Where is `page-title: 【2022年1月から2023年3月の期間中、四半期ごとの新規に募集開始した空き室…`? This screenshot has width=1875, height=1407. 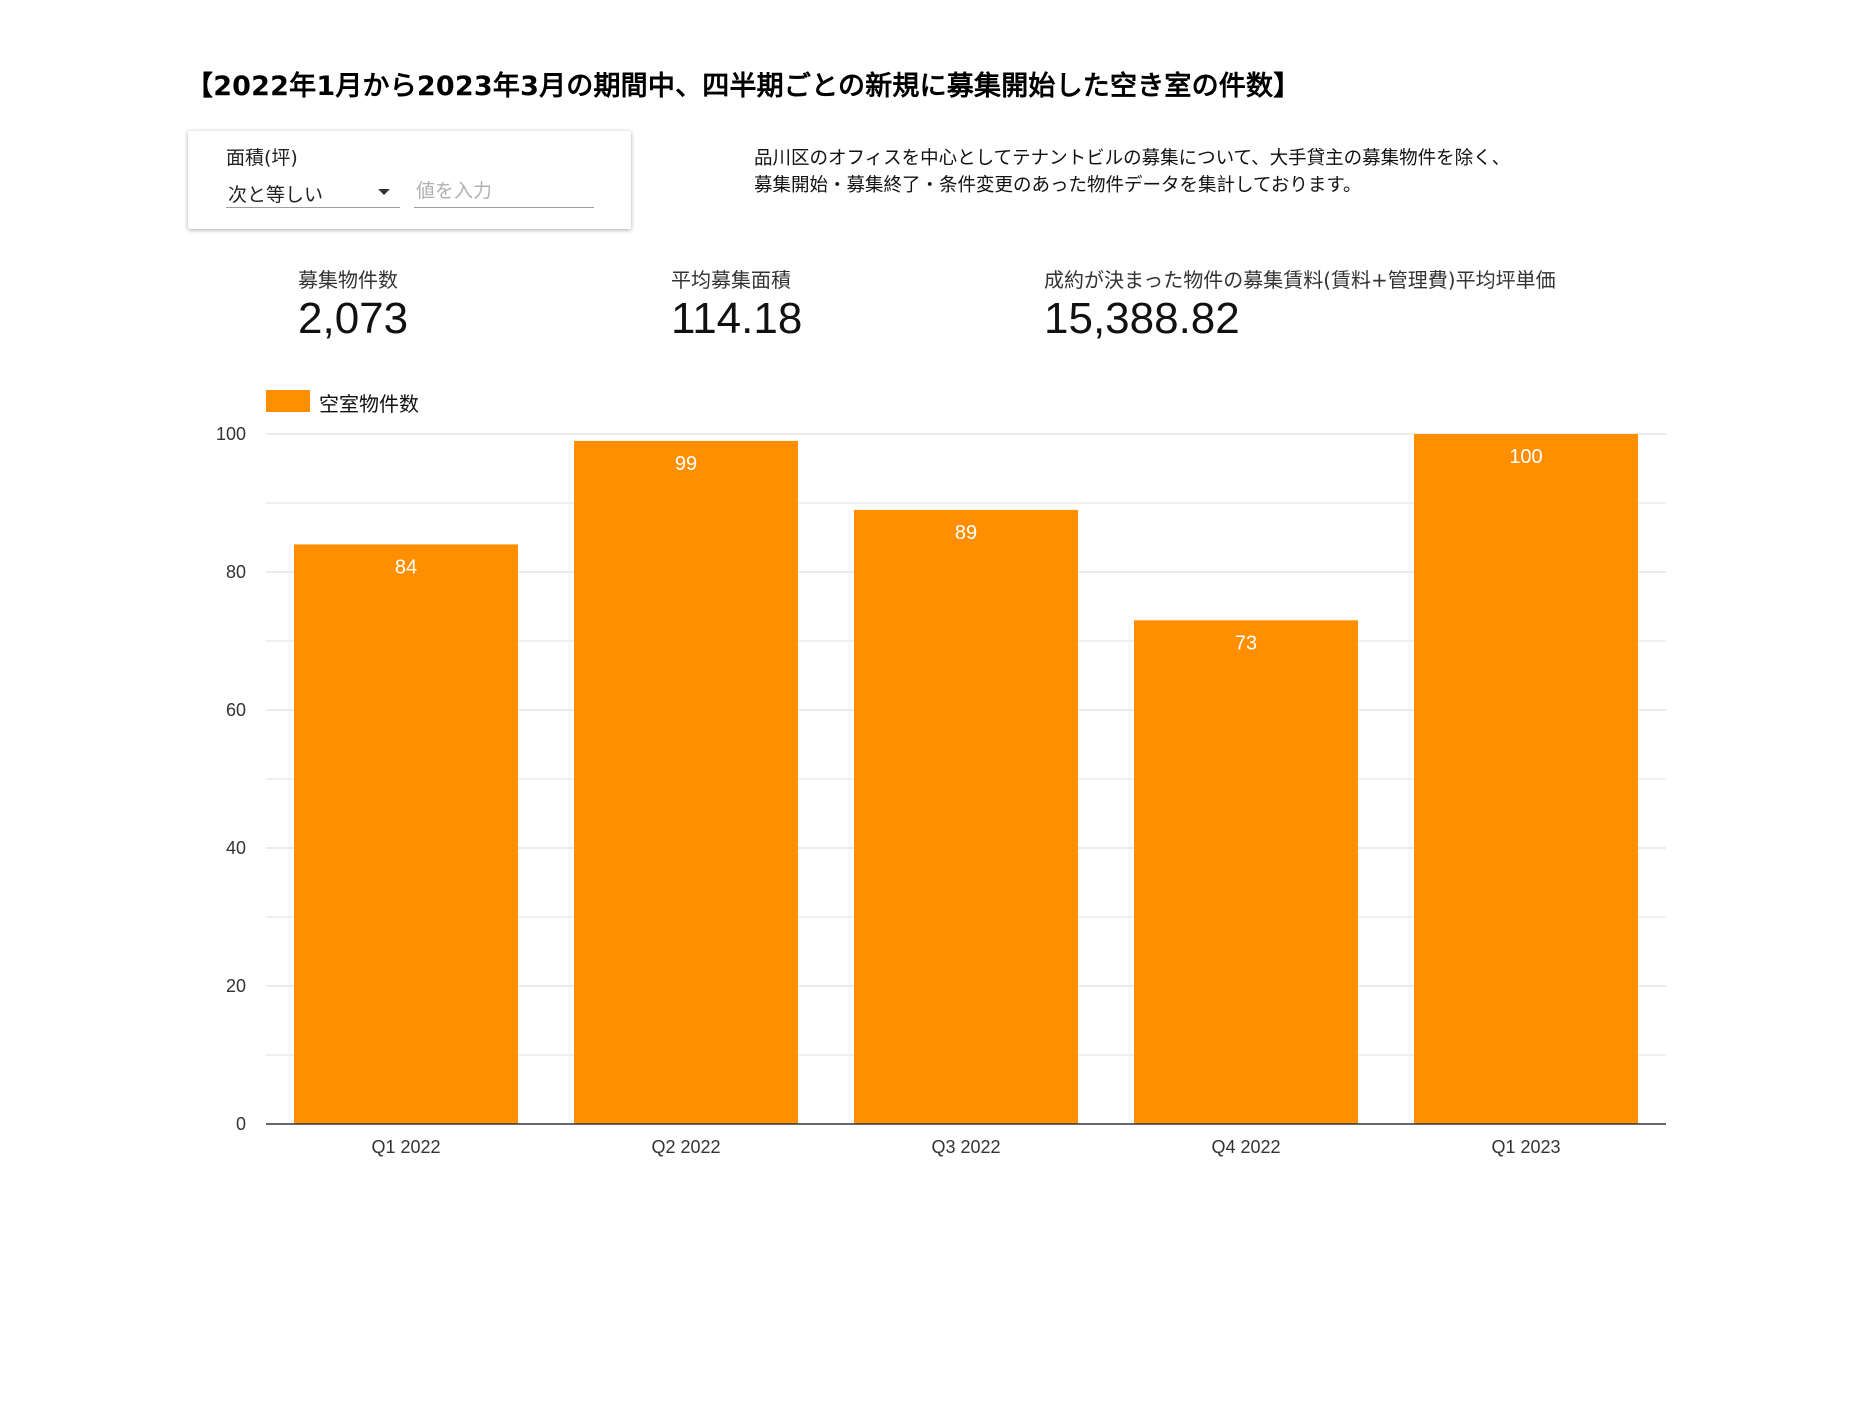 page-title: 【2022年1月から2023年3月の期間中、四半期ごとの新規に募集開始した空き室… is located at coordinates (743, 86).